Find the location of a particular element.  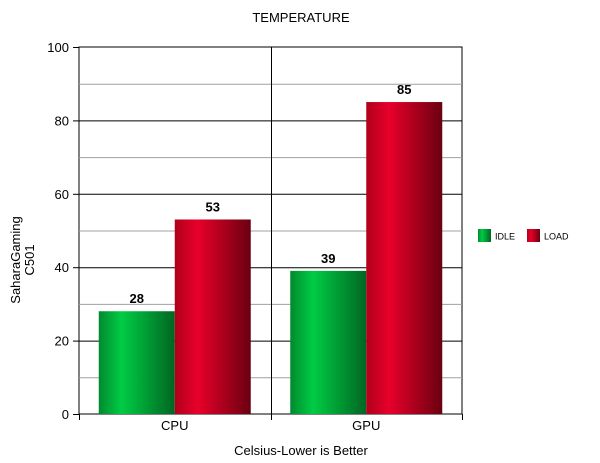

x-tick-label: CPU is located at coordinates (174, 425).